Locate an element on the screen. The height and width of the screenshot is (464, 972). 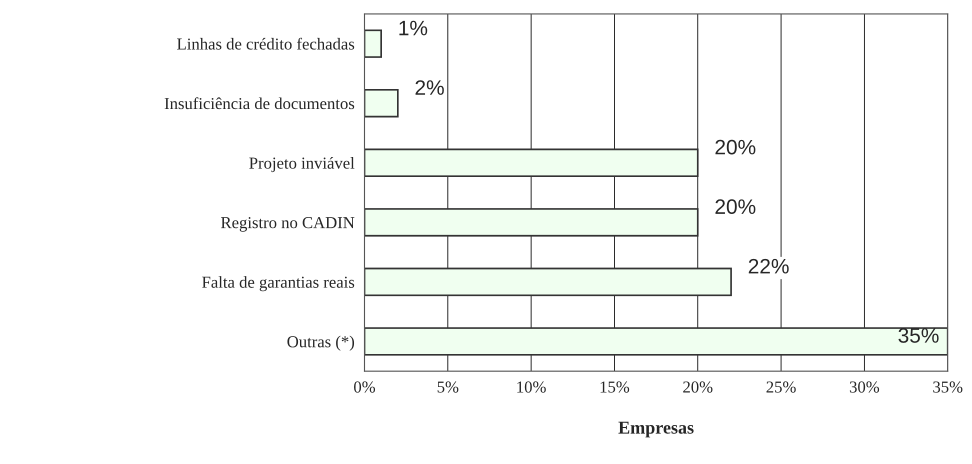
x-tick-label: 20% is located at coordinates (697, 387).